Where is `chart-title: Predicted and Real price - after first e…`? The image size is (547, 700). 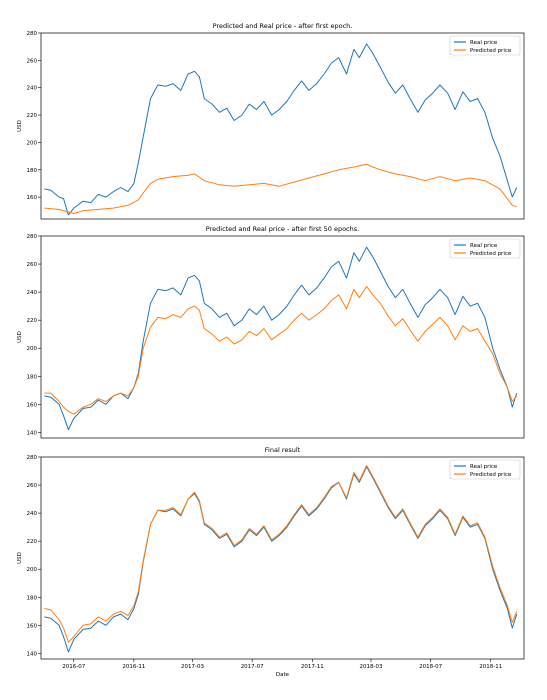
chart-title: Predicted and Real price - after first e… is located at coordinates (283, 26).